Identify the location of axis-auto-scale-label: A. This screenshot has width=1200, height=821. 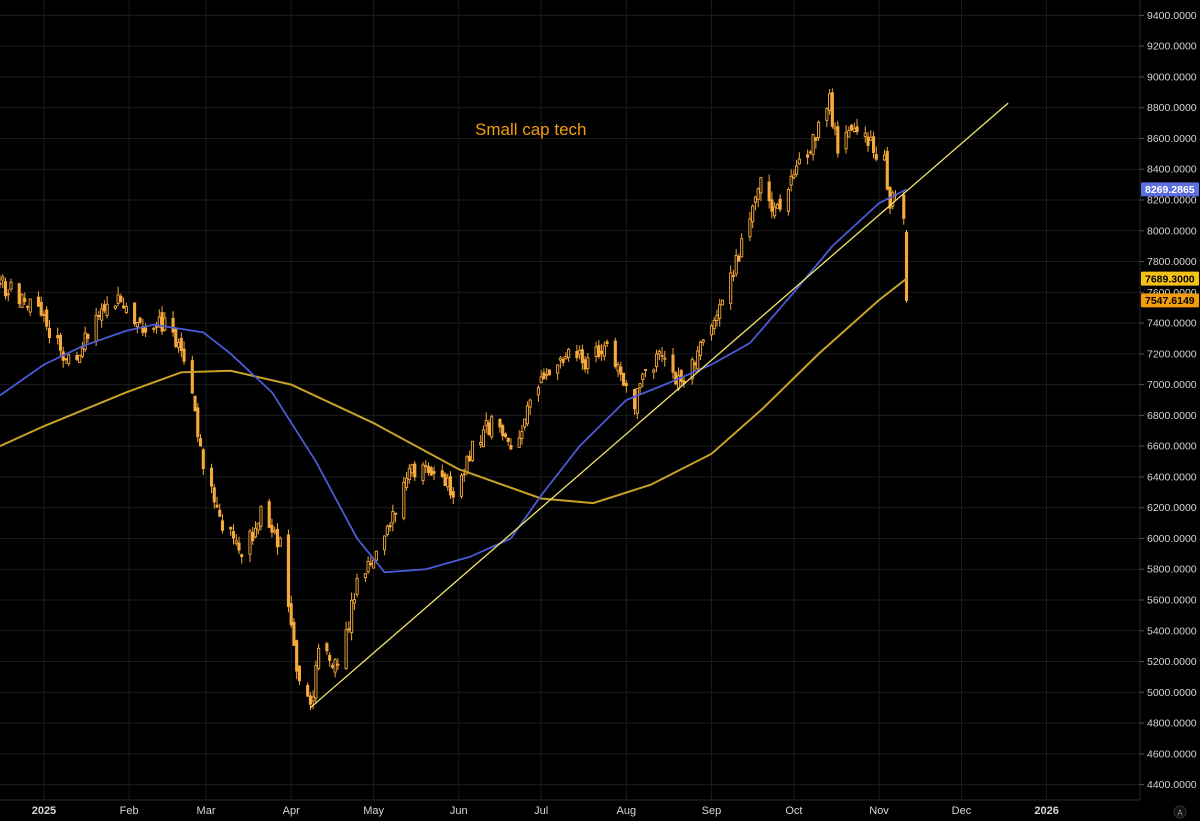
(1180, 813).